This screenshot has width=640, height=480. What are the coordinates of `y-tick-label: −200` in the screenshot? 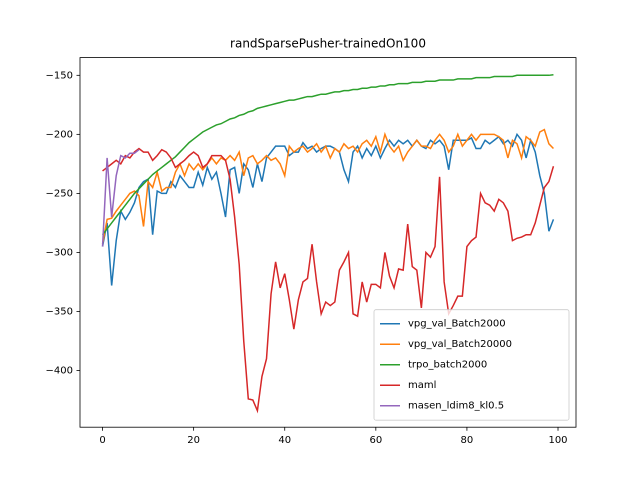 It's located at (59, 134).